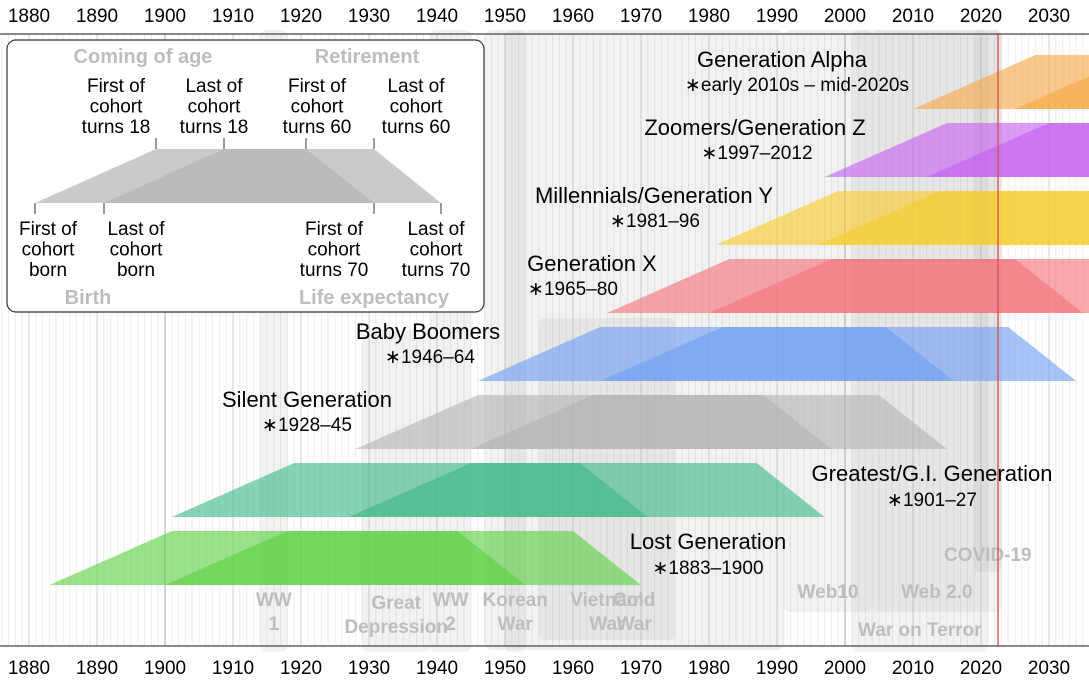 The height and width of the screenshot is (681, 1089). Describe the element at coordinates (88, 298) in the screenshot. I see `legend-birth: Birth` at that location.